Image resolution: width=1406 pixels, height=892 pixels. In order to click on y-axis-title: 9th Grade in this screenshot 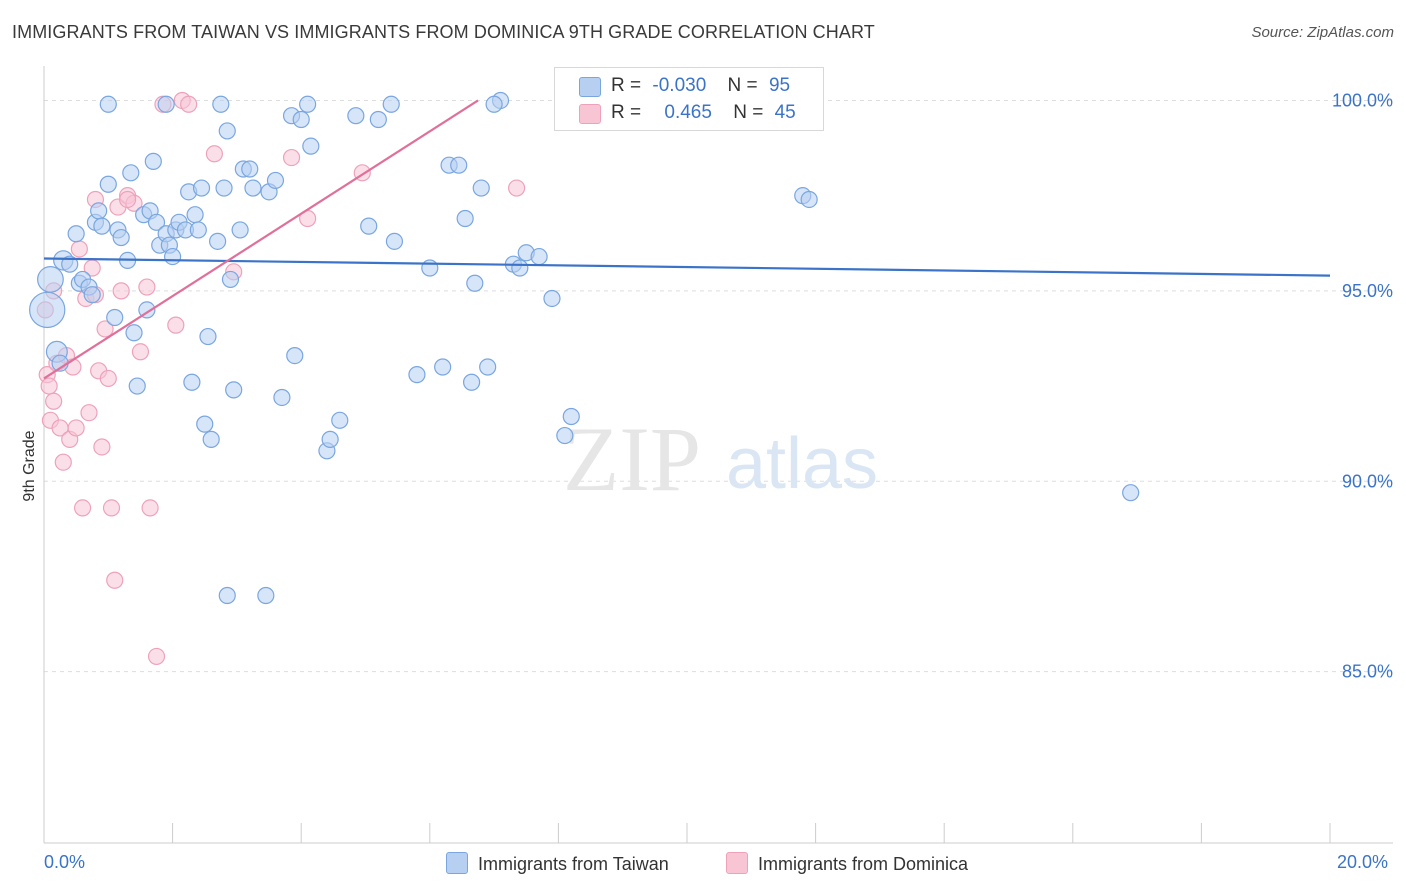, I will do `click(29, 465)`.